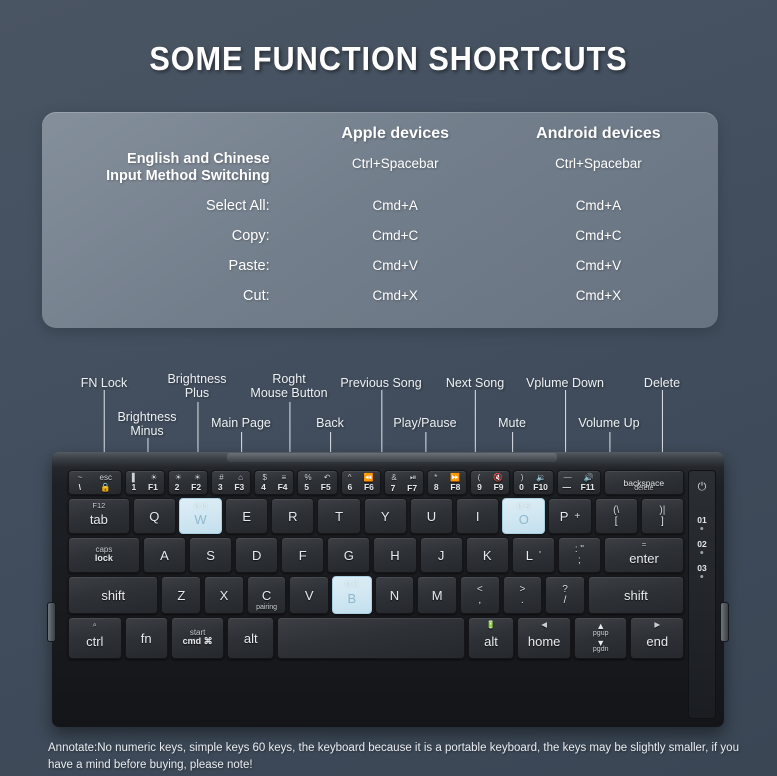 This screenshot has height=776, width=777. Describe the element at coordinates (616, 516) in the screenshot. I see `key-bracket-left: (\[` at that location.